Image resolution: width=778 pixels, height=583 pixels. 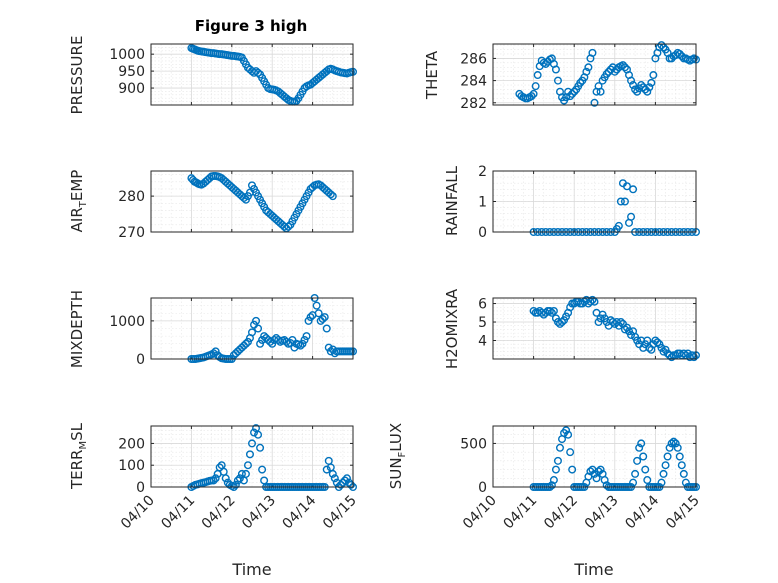 What do you see at coordinates (482, 172) in the screenshot?
I see `y-tick-label-rainfall: 2` at bounding box center [482, 172].